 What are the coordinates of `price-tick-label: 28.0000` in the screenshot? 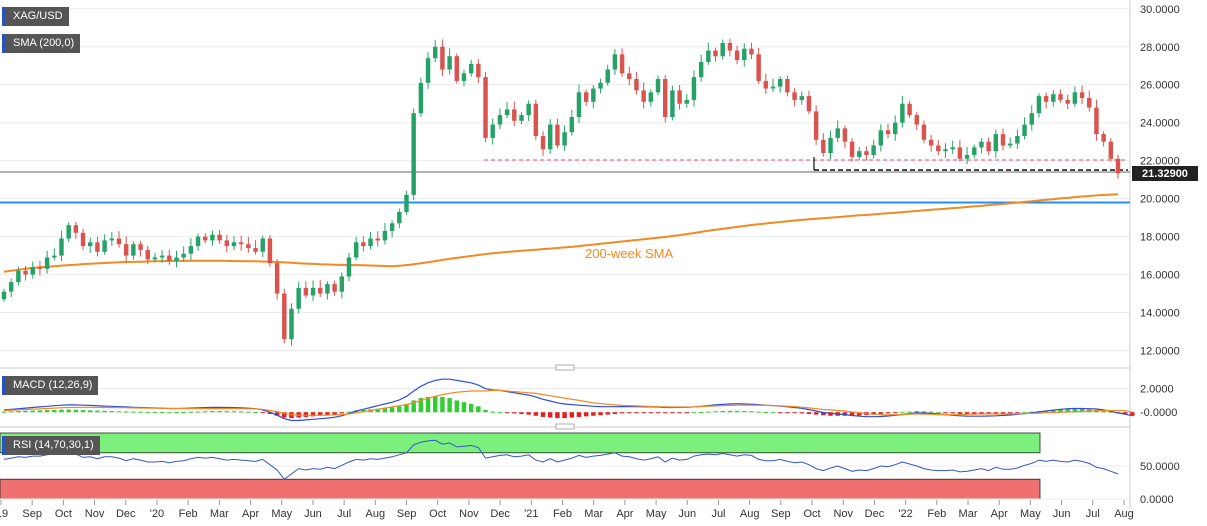 It's located at (1160, 48).